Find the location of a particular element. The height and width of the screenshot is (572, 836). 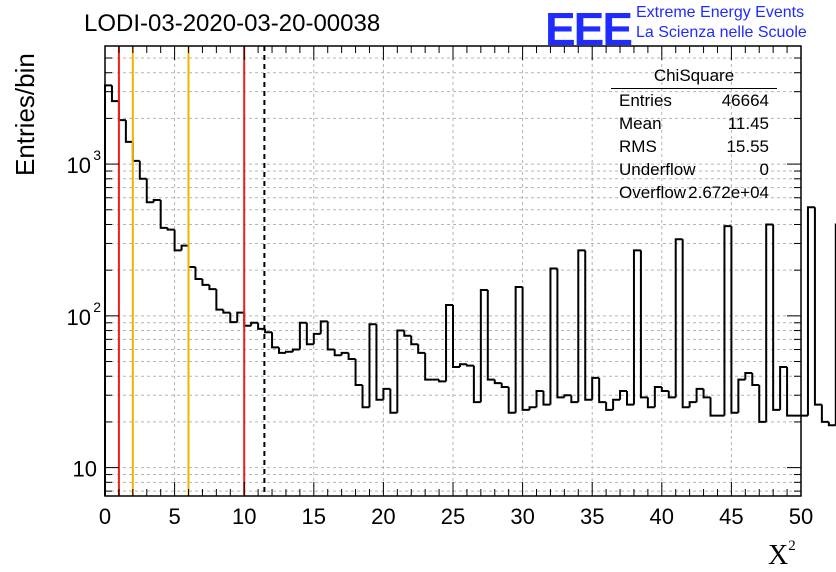

stats-row-underflow: Underflow 0 is located at coordinates (694, 169).